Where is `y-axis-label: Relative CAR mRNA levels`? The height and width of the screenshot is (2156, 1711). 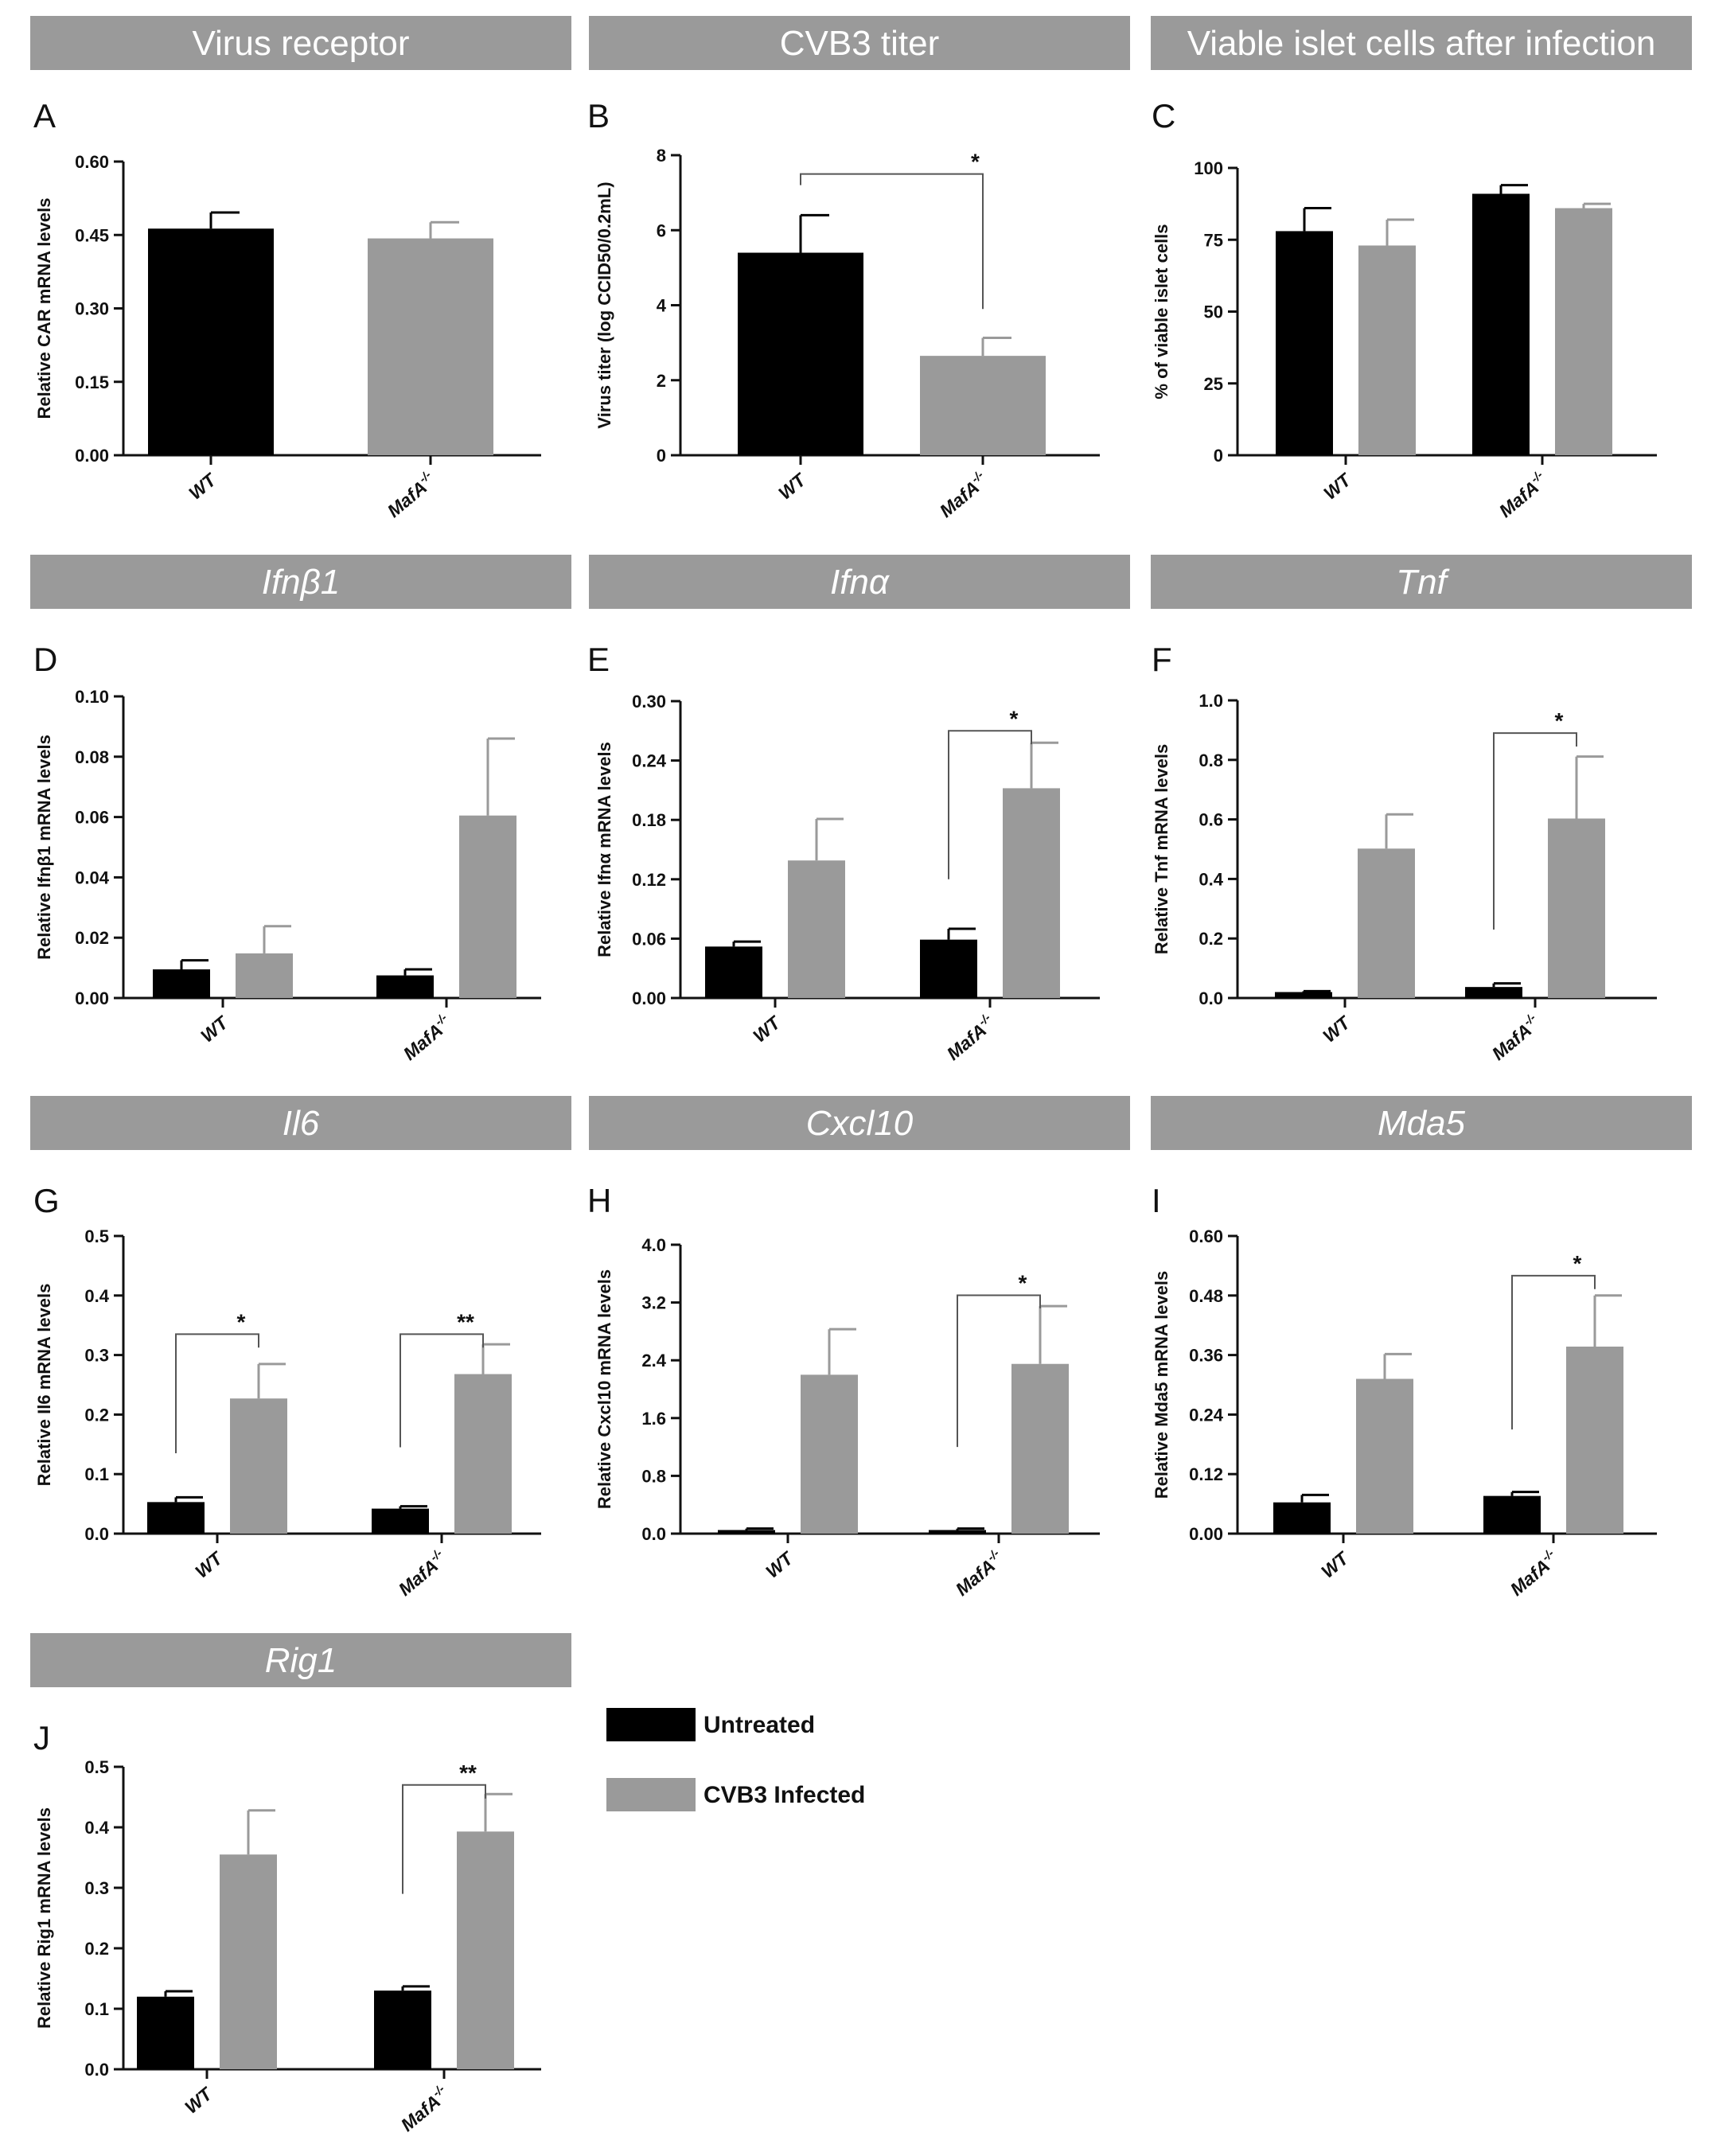 y-axis-label: Relative CAR mRNA levels is located at coordinates (44, 309).